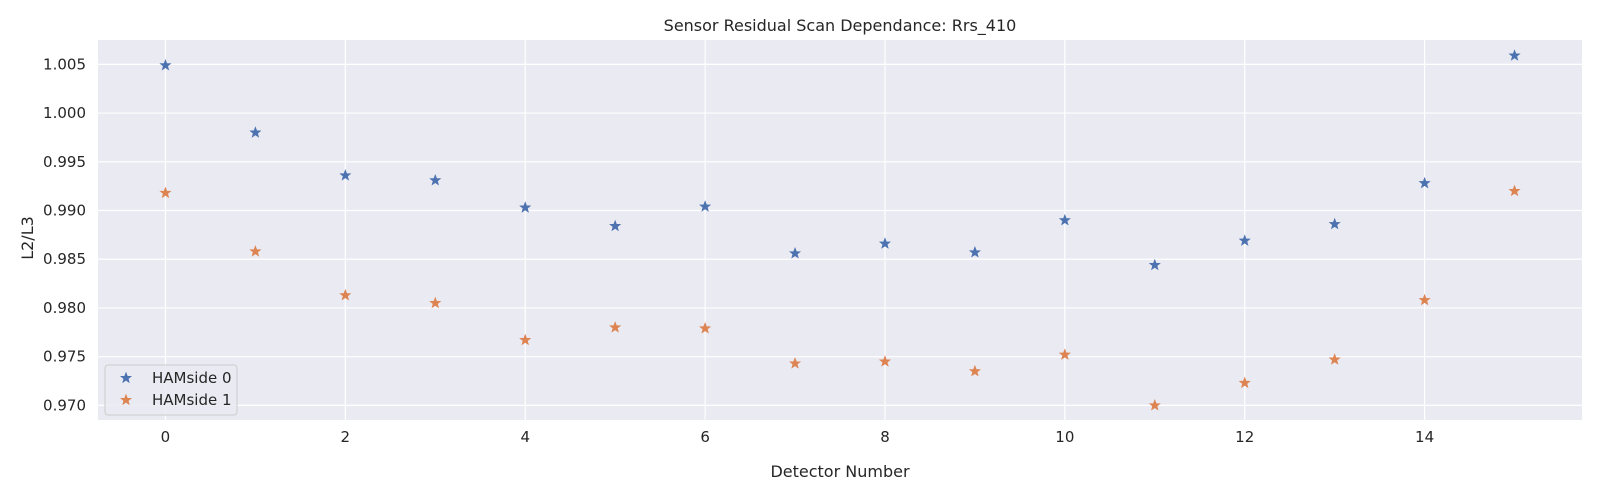 This screenshot has height=500, width=1600. What do you see at coordinates (64, 211) in the screenshot?
I see `y-tick-label: 0.990` at bounding box center [64, 211].